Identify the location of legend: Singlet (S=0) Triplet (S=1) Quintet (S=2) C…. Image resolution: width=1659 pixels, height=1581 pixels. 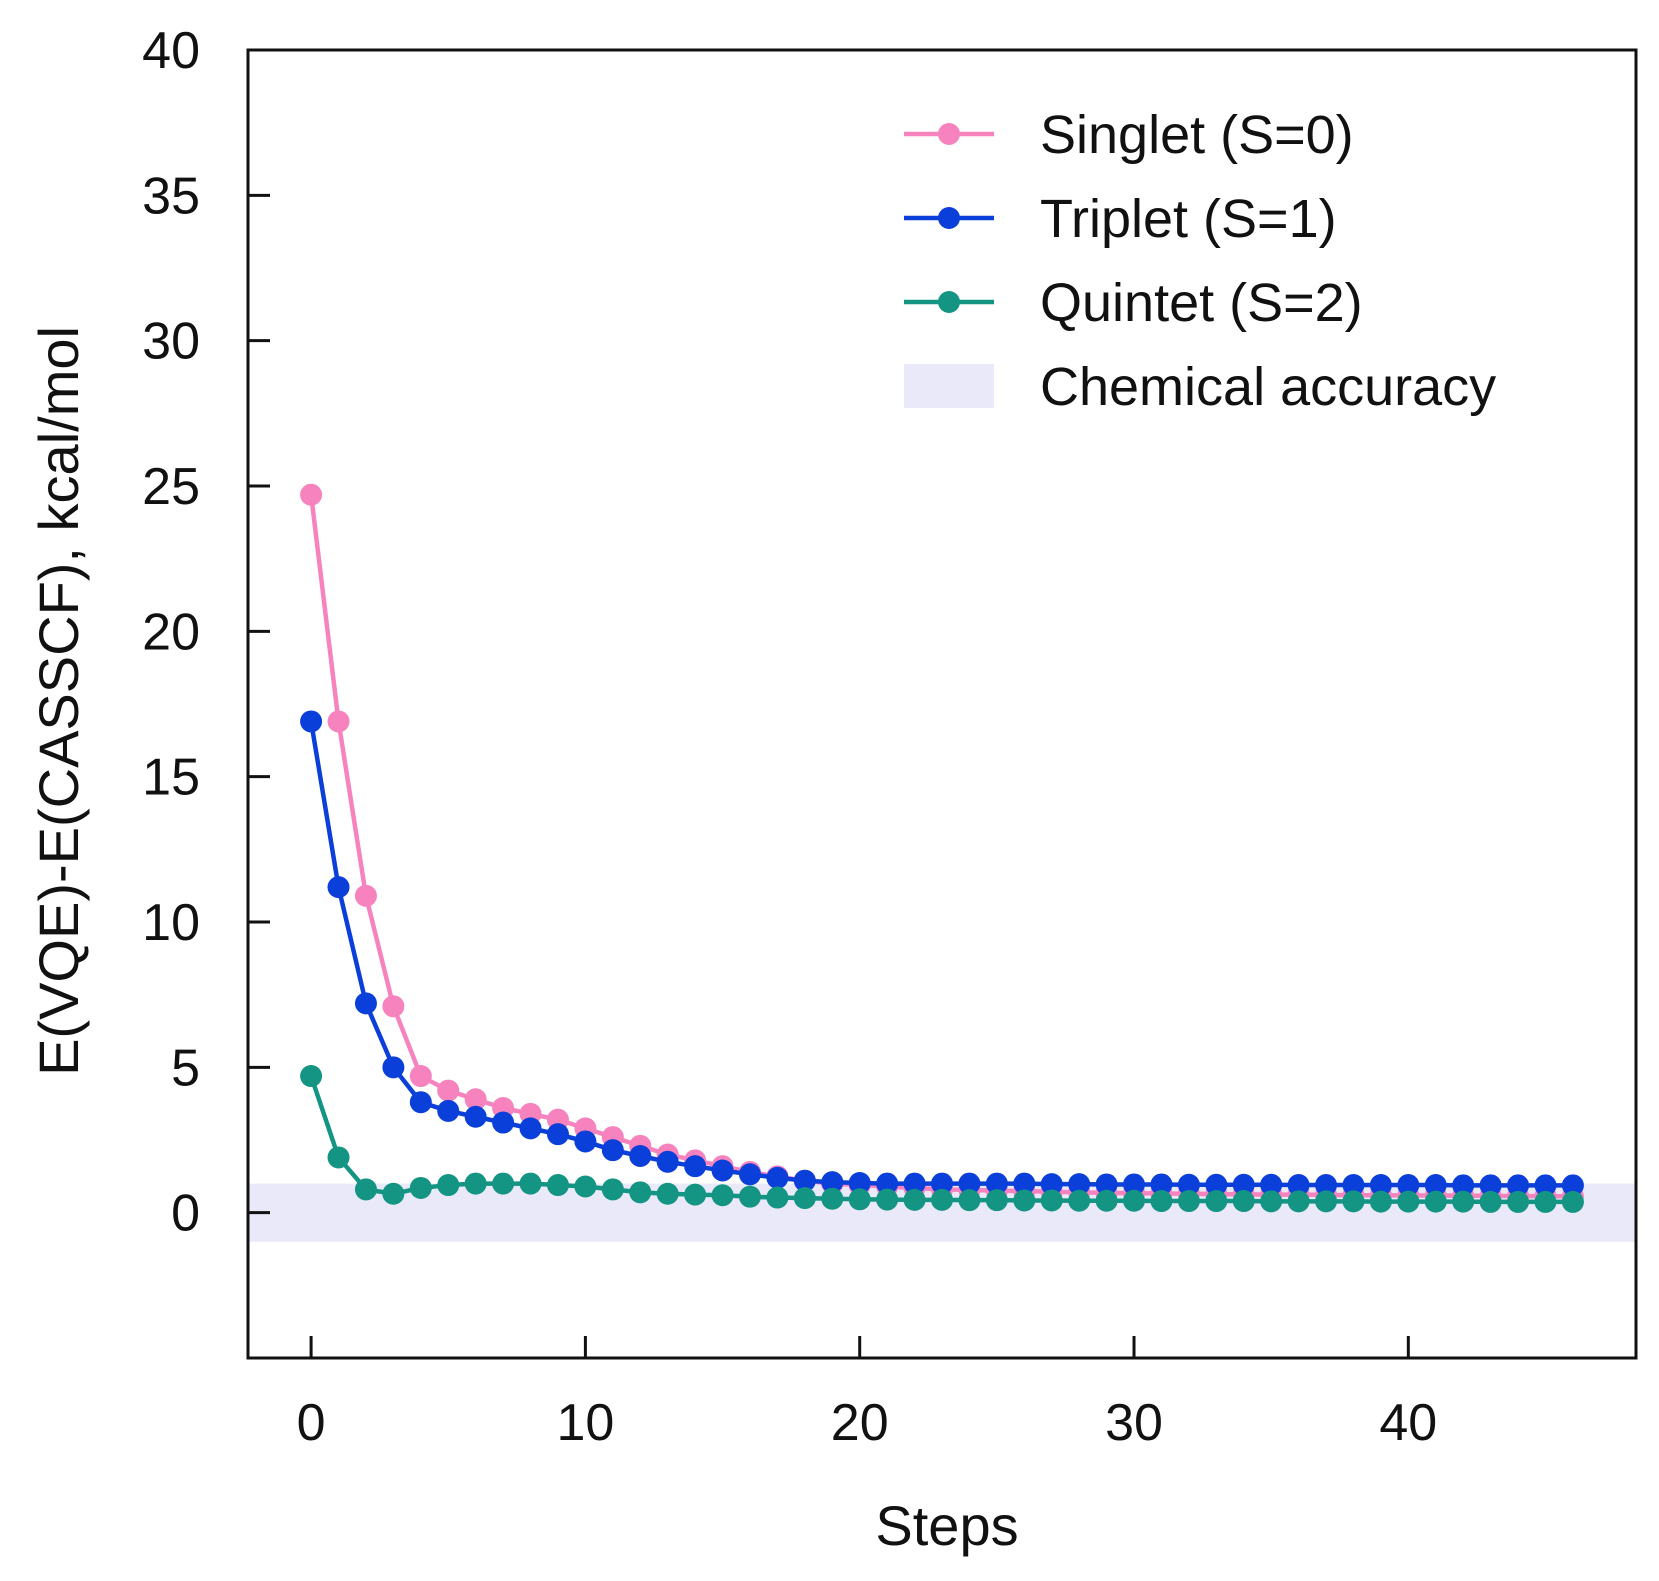
(1200, 261).